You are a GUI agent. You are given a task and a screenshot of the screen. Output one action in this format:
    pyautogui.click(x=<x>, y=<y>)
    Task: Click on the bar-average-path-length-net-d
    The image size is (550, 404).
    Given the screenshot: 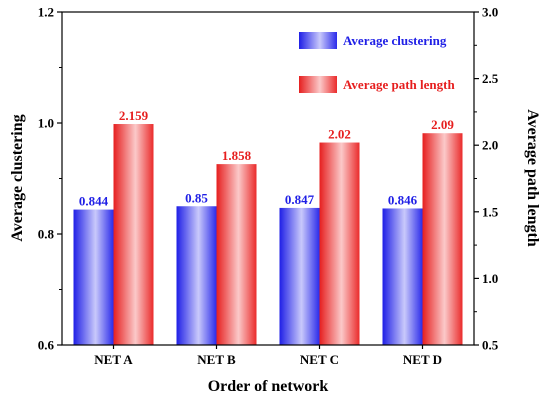 What is the action you would take?
    pyautogui.click(x=442, y=239)
    